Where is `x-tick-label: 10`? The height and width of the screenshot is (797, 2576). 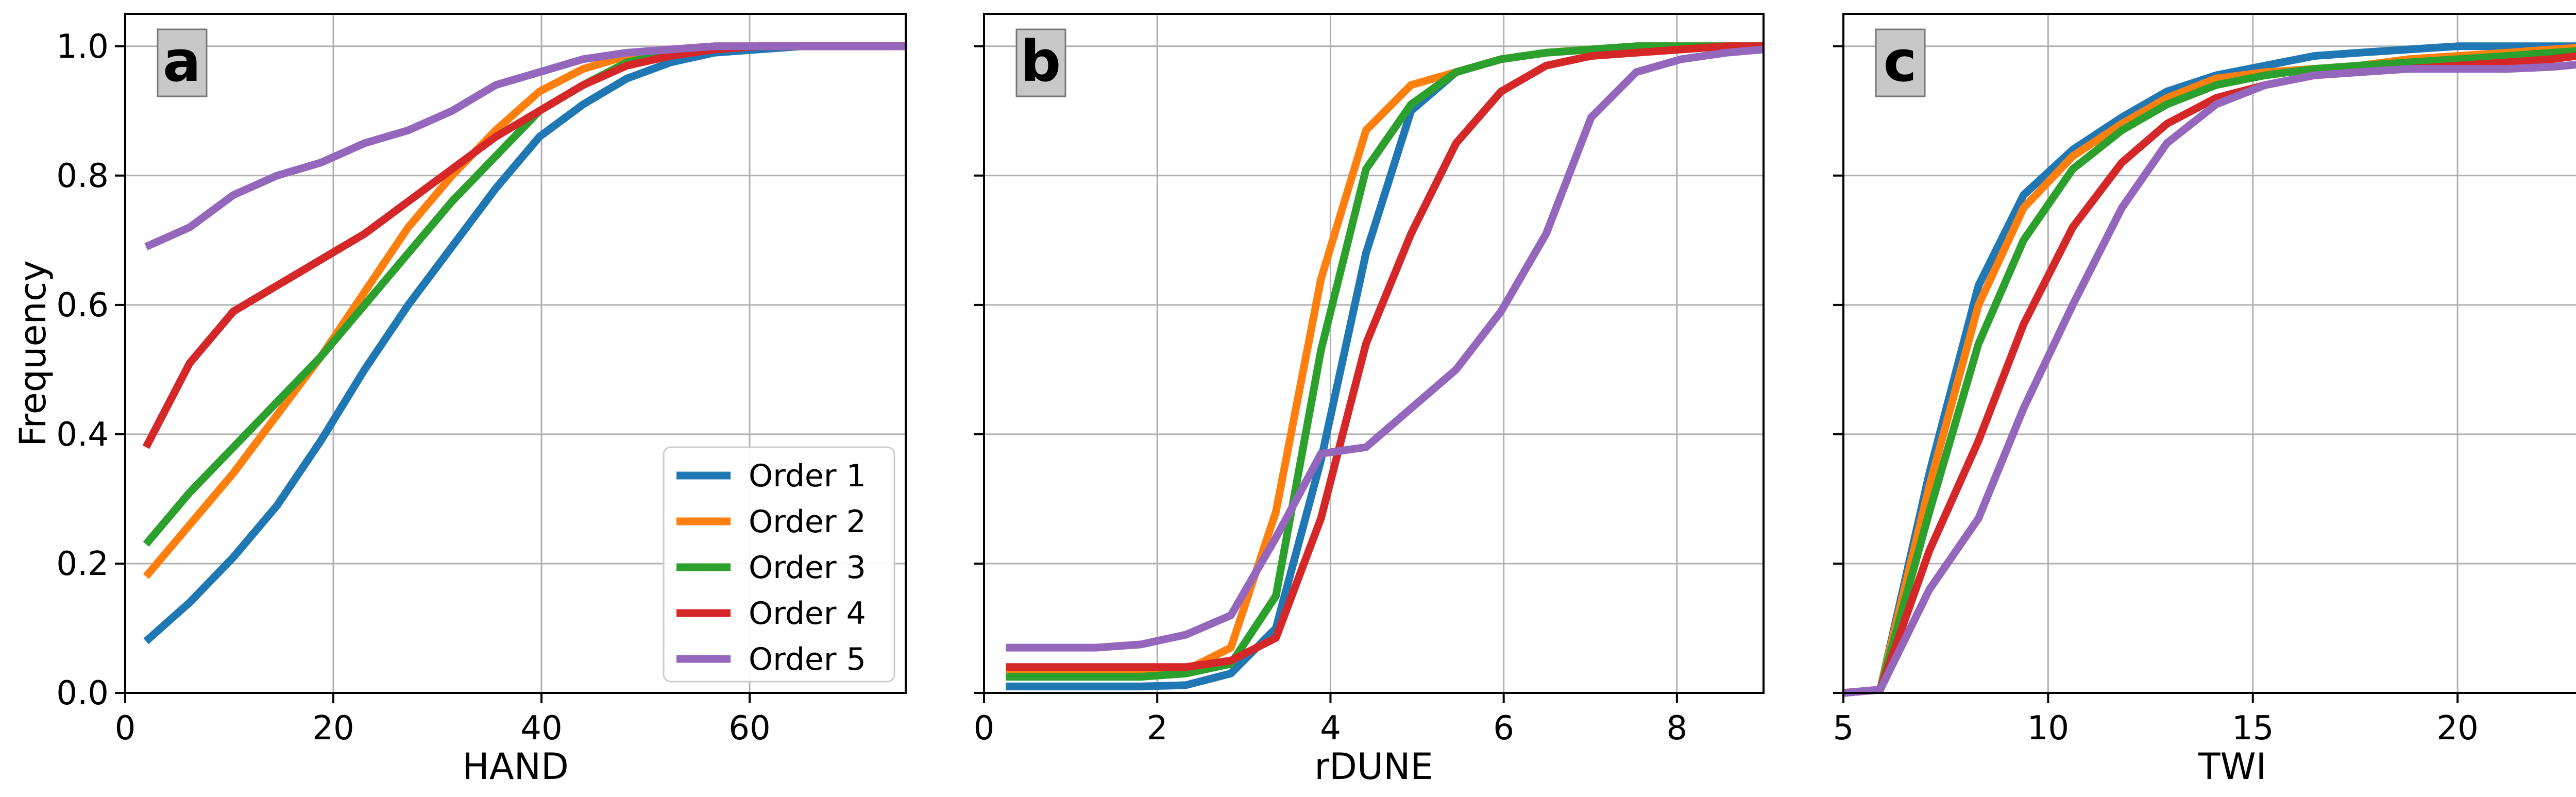
x-tick-label: 10 is located at coordinates (2048, 728).